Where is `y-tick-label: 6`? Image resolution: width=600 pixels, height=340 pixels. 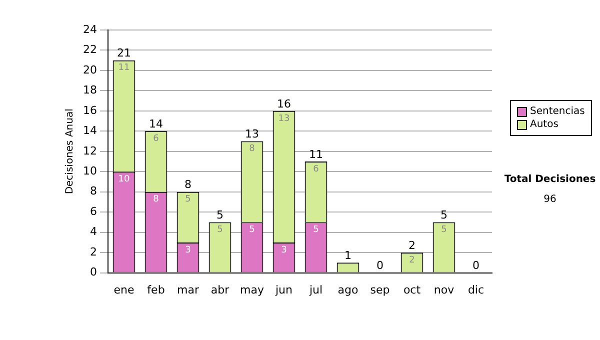
y-tick-label: 6 is located at coordinates (93, 211).